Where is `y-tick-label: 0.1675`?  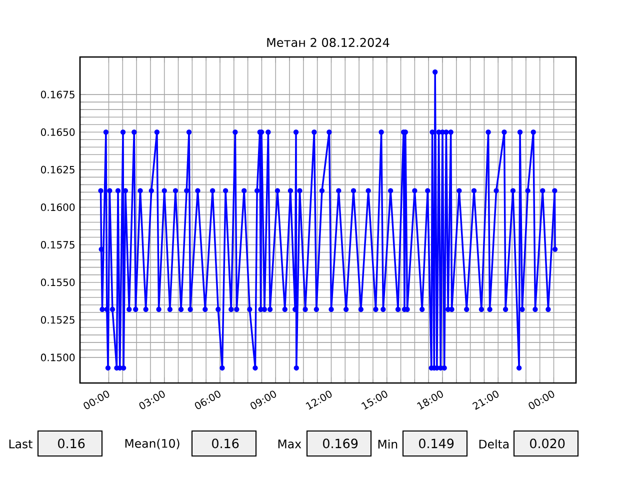
y-tick-label: 0.1675 is located at coordinates (57, 94).